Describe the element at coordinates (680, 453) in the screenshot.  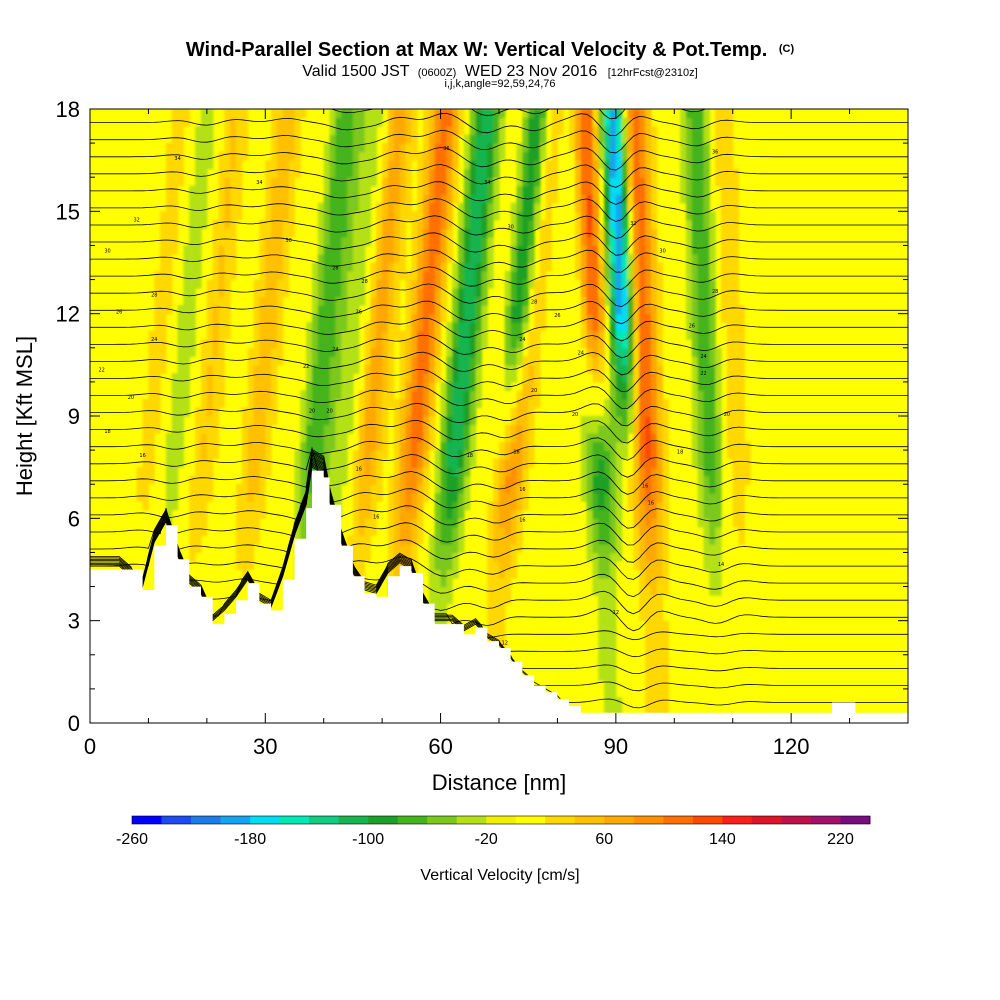
I see `contour-label: 18` at that location.